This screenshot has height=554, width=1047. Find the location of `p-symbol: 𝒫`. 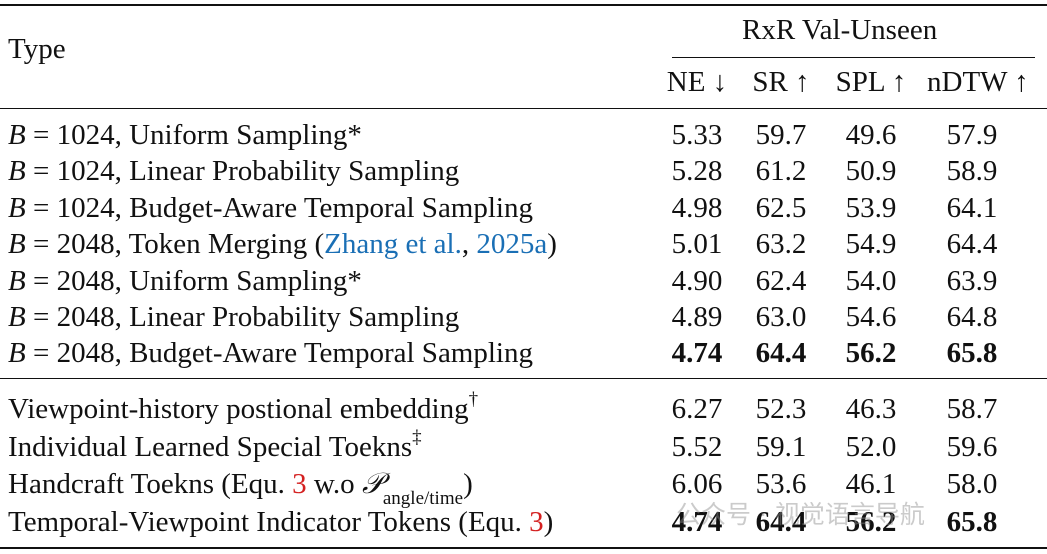

p-symbol: 𝒫 is located at coordinates (372, 484).